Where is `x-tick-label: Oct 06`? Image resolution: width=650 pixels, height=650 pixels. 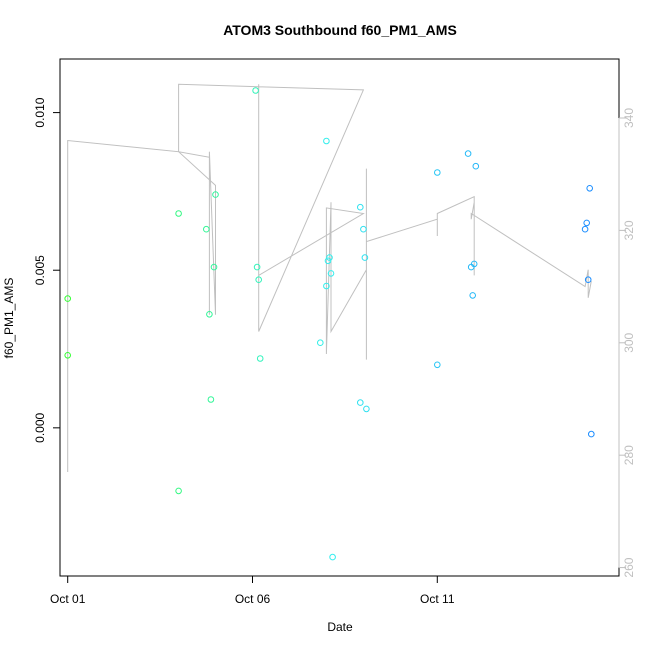
x-tick-label: Oct 06 is located at coordinates (253, 599).